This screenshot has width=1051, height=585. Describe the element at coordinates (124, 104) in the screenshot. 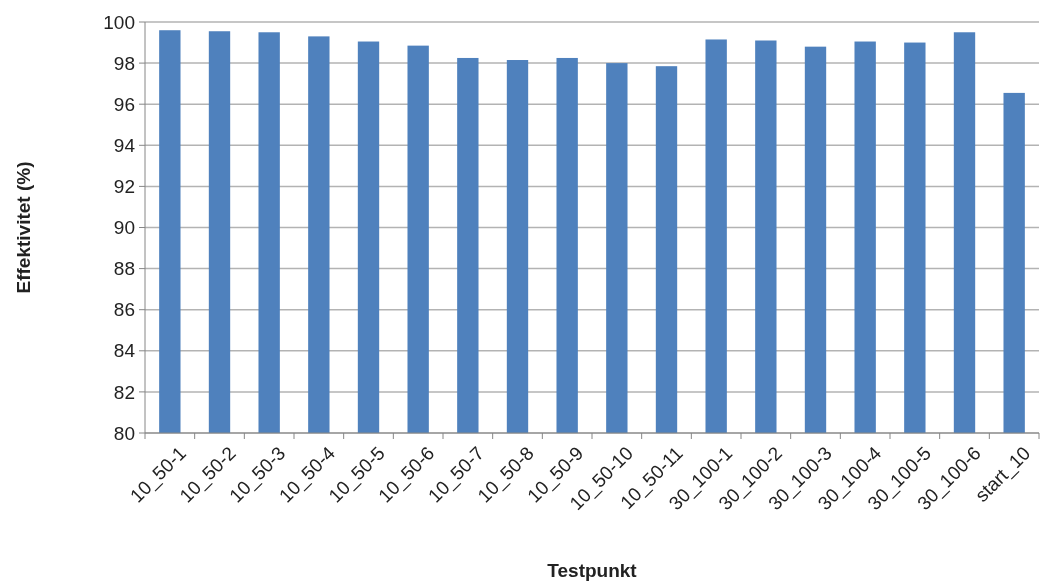

I see `y-tick-label: 96` at that location.